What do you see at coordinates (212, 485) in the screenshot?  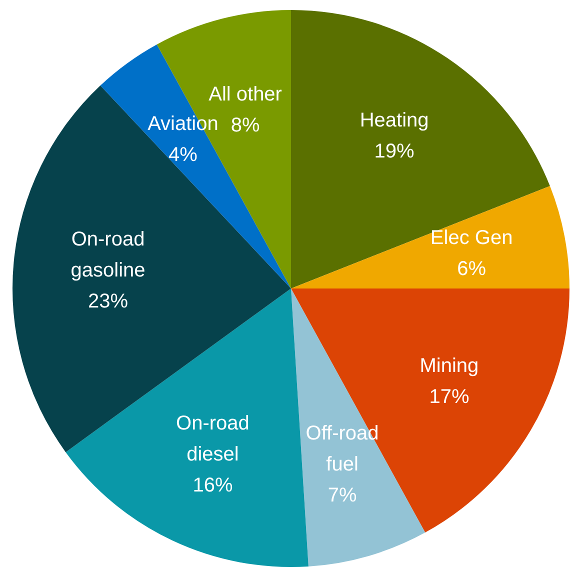 I see `data-label: 16%` at bounding box center [212, 485].